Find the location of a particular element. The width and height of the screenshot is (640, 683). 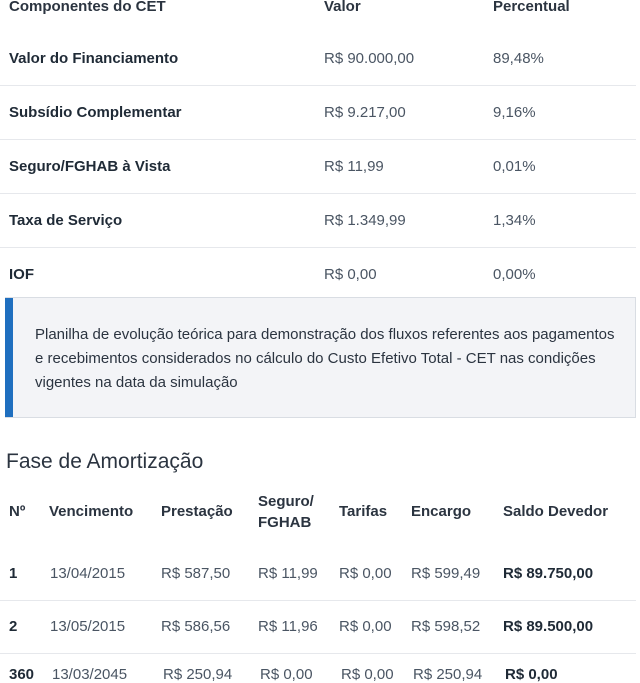

component-percent: 0,00% is located at coordinates (514, 274).